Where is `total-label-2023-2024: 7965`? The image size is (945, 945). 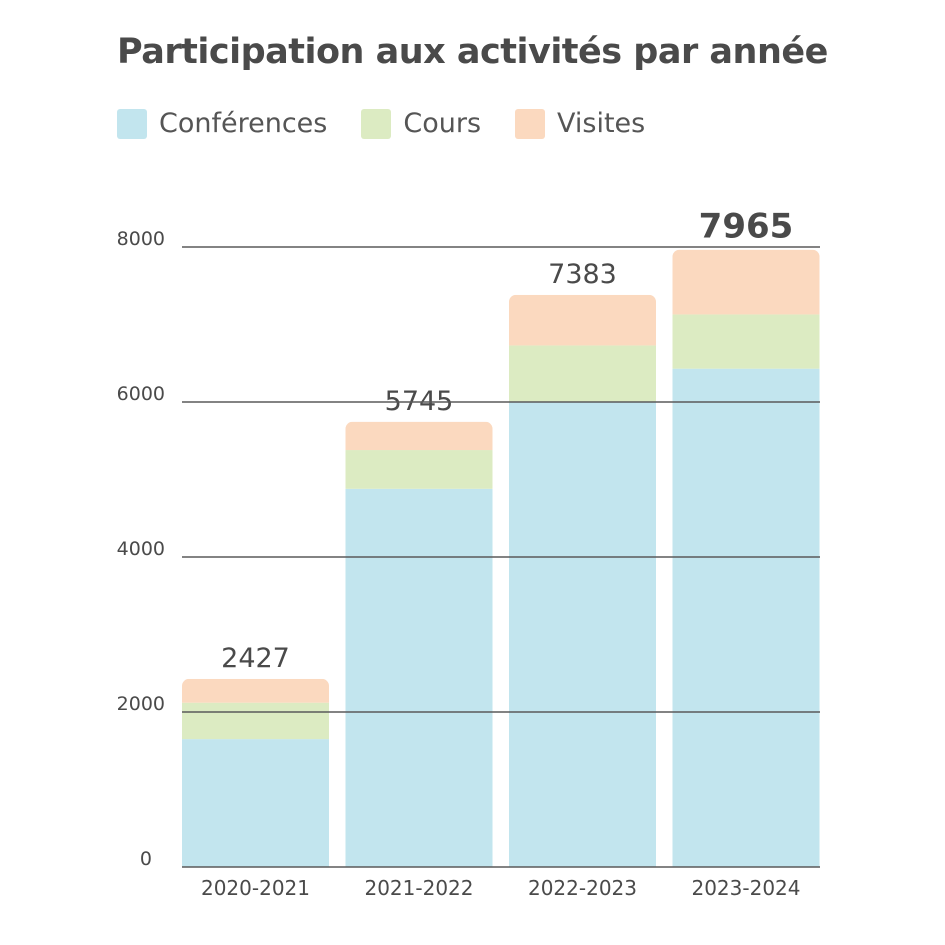
total-label-2023-2024: 7965 is located at coordinates (746, 227).